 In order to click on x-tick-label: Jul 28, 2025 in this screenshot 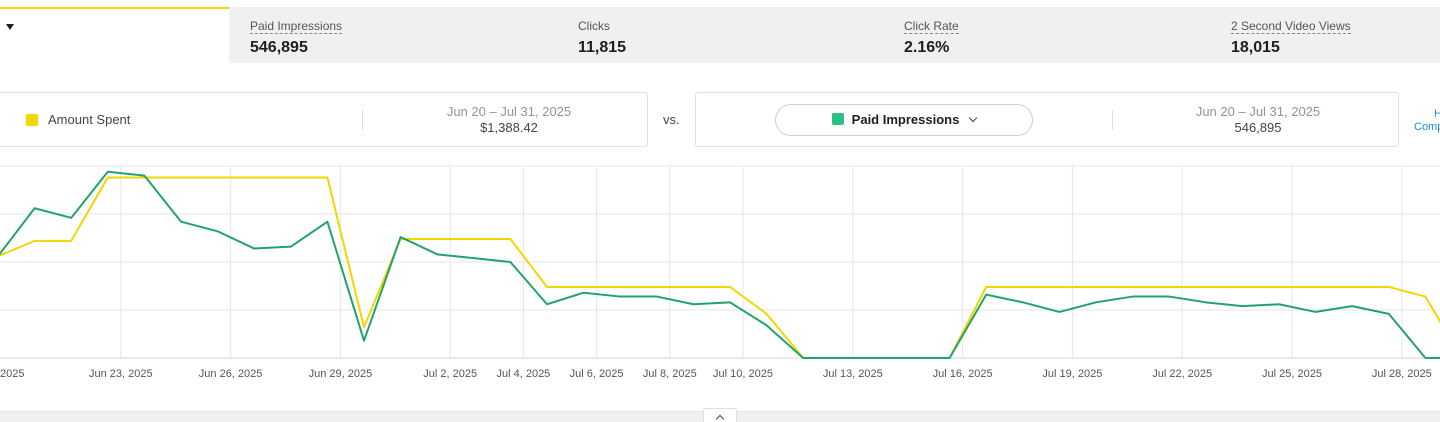, I will do `click(1402, 374)`.